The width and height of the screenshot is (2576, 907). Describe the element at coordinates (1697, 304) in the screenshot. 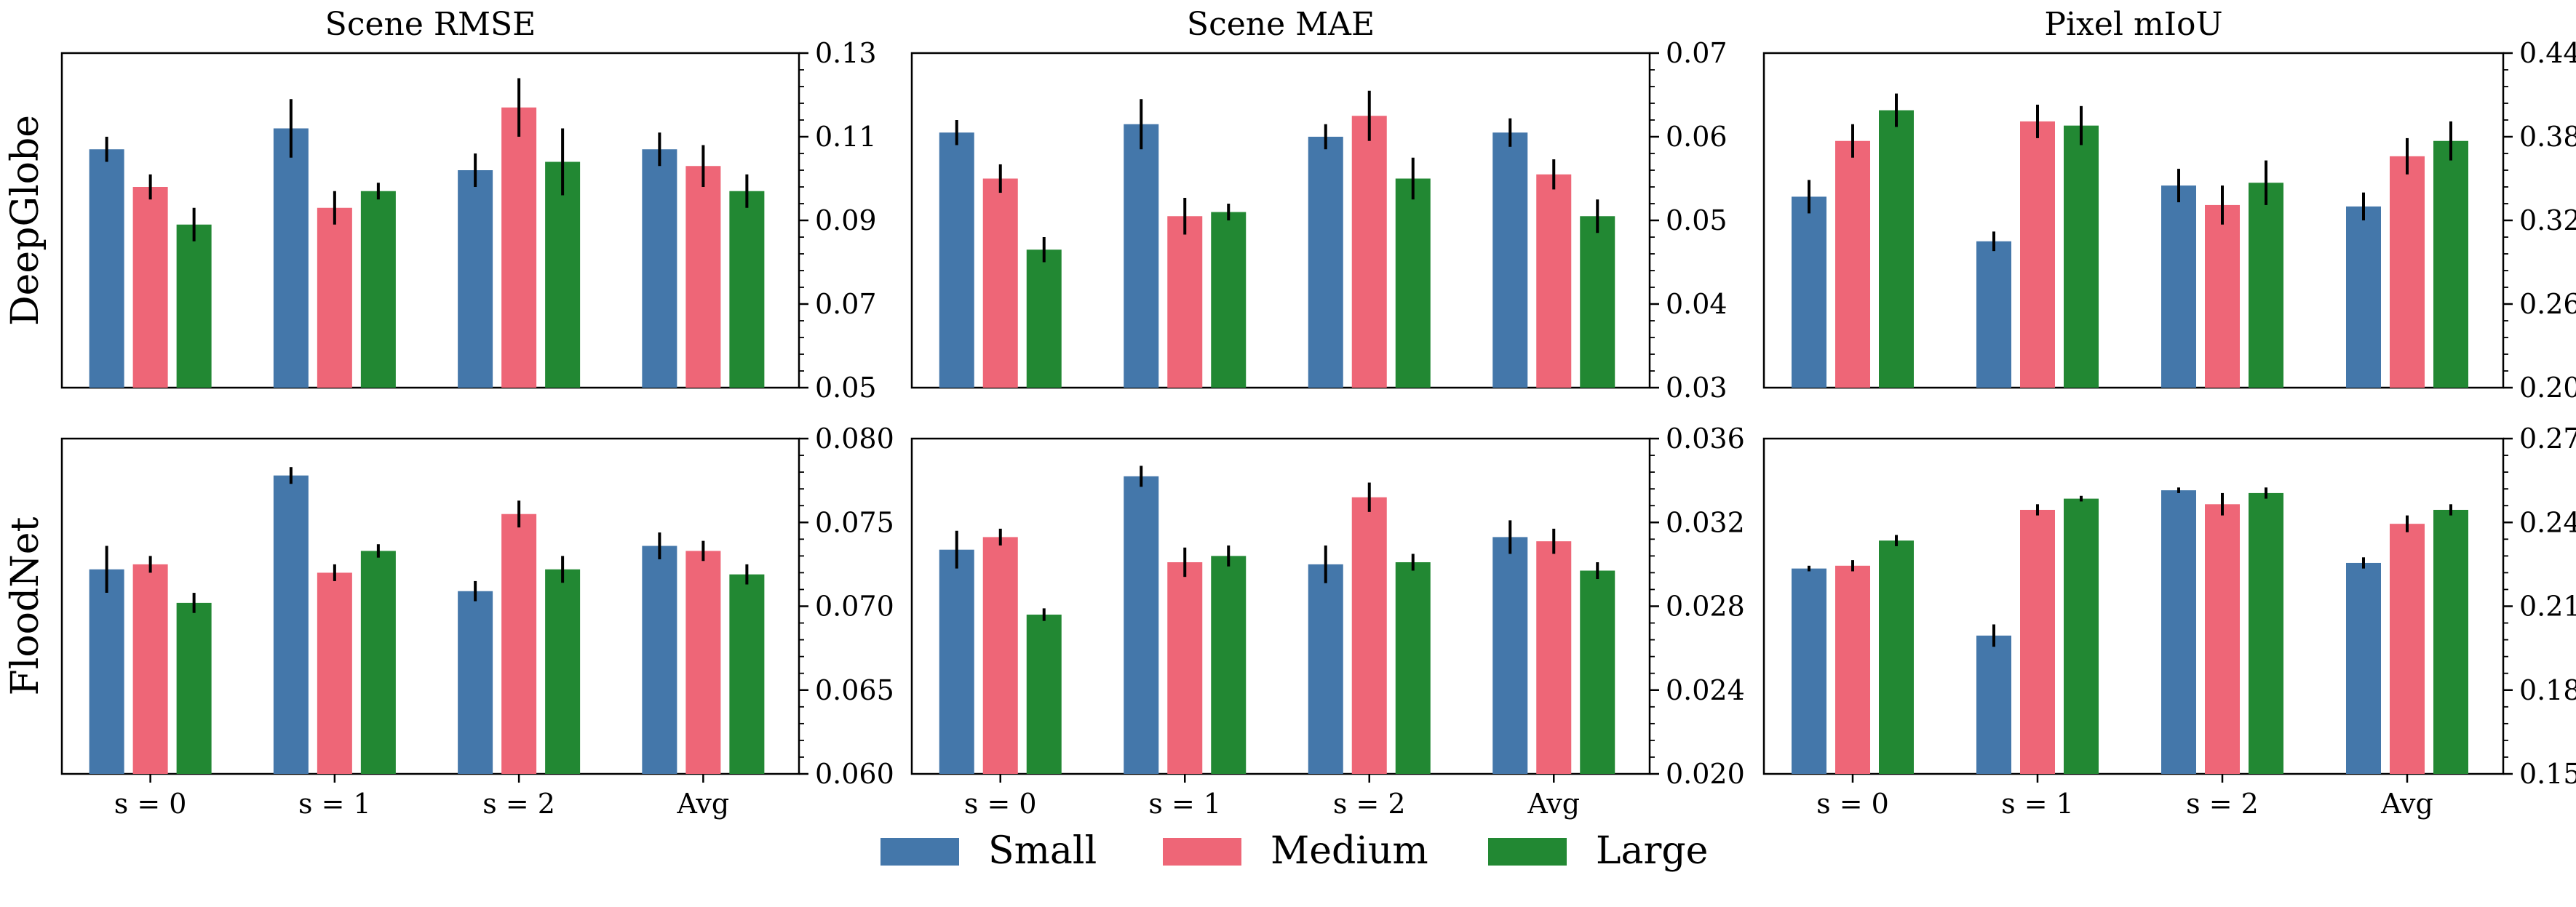

I see `y-tick-label-deepglobe-scene-mae: 0.04` at that location.